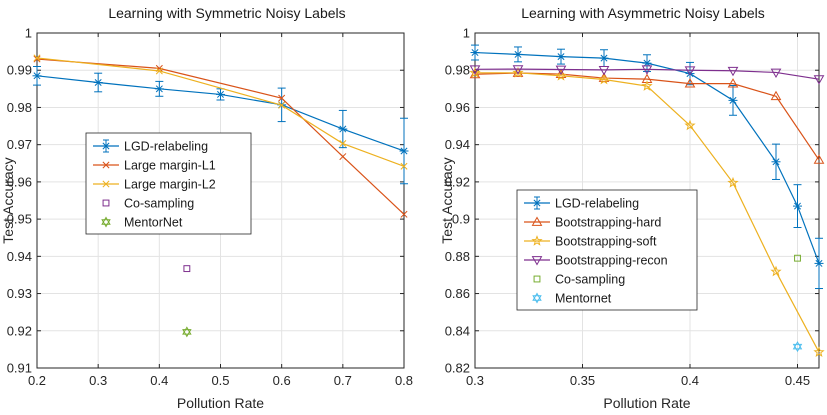 This screenshot has height=415, width=827. I want to click on y-tick-label: 0.86, so click(457, 293).